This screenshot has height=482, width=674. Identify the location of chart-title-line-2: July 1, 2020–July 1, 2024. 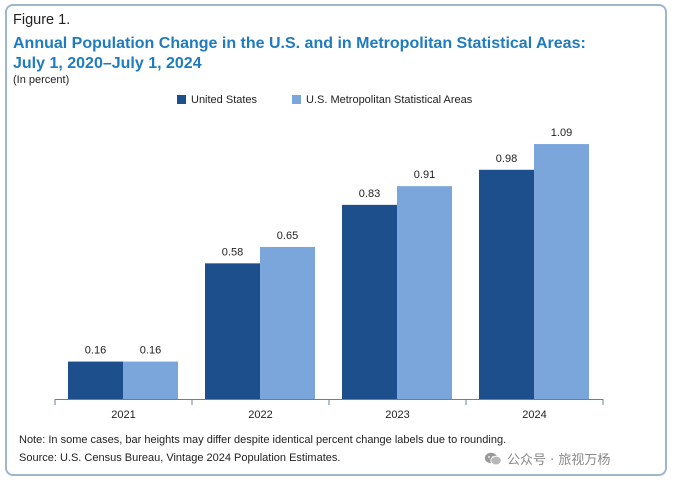
(107, 63).